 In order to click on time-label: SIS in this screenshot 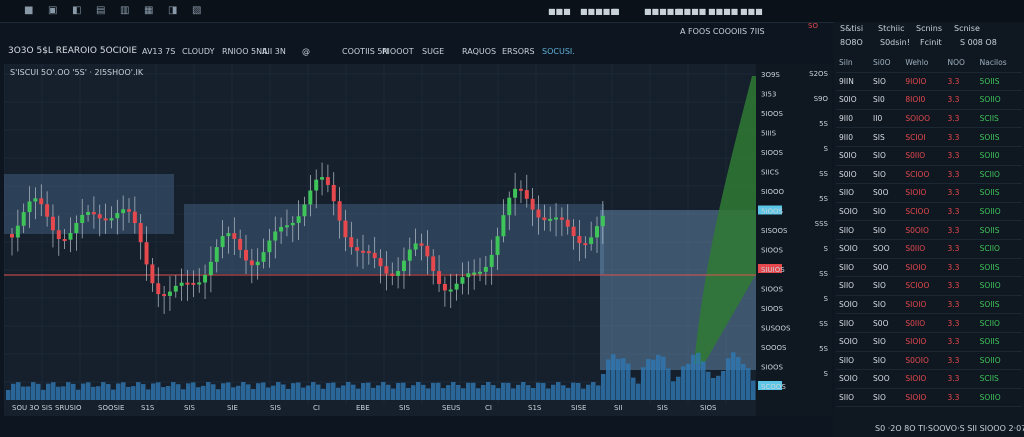, I will do `click(190, 408)`.